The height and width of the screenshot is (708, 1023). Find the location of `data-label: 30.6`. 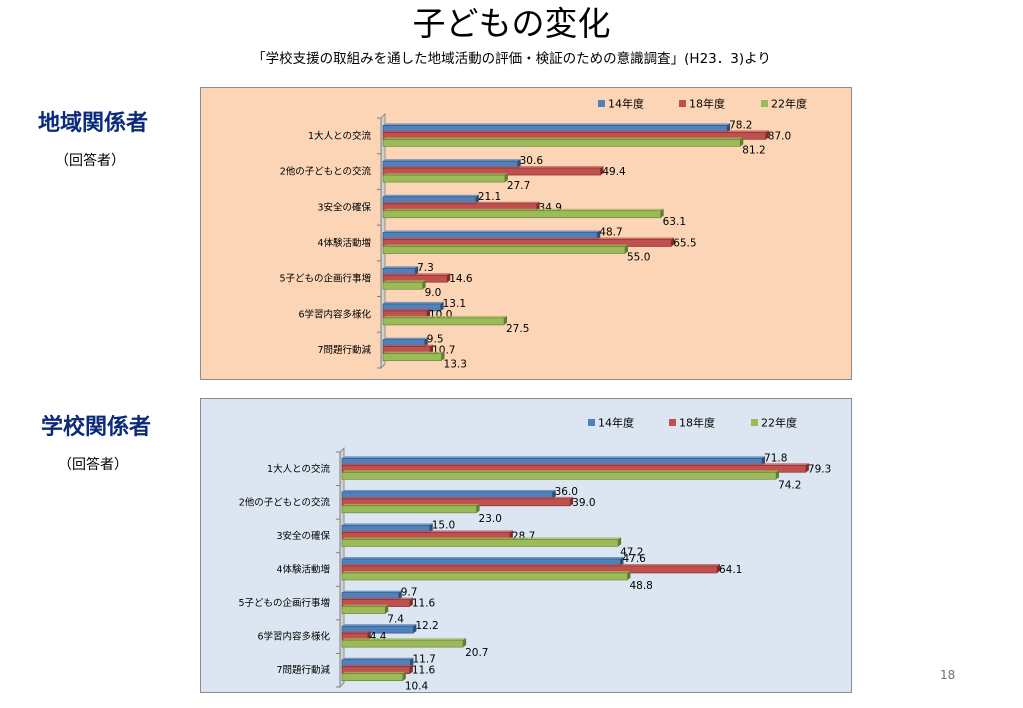

data-label: 30.6 is located at coordinates (532, 161).